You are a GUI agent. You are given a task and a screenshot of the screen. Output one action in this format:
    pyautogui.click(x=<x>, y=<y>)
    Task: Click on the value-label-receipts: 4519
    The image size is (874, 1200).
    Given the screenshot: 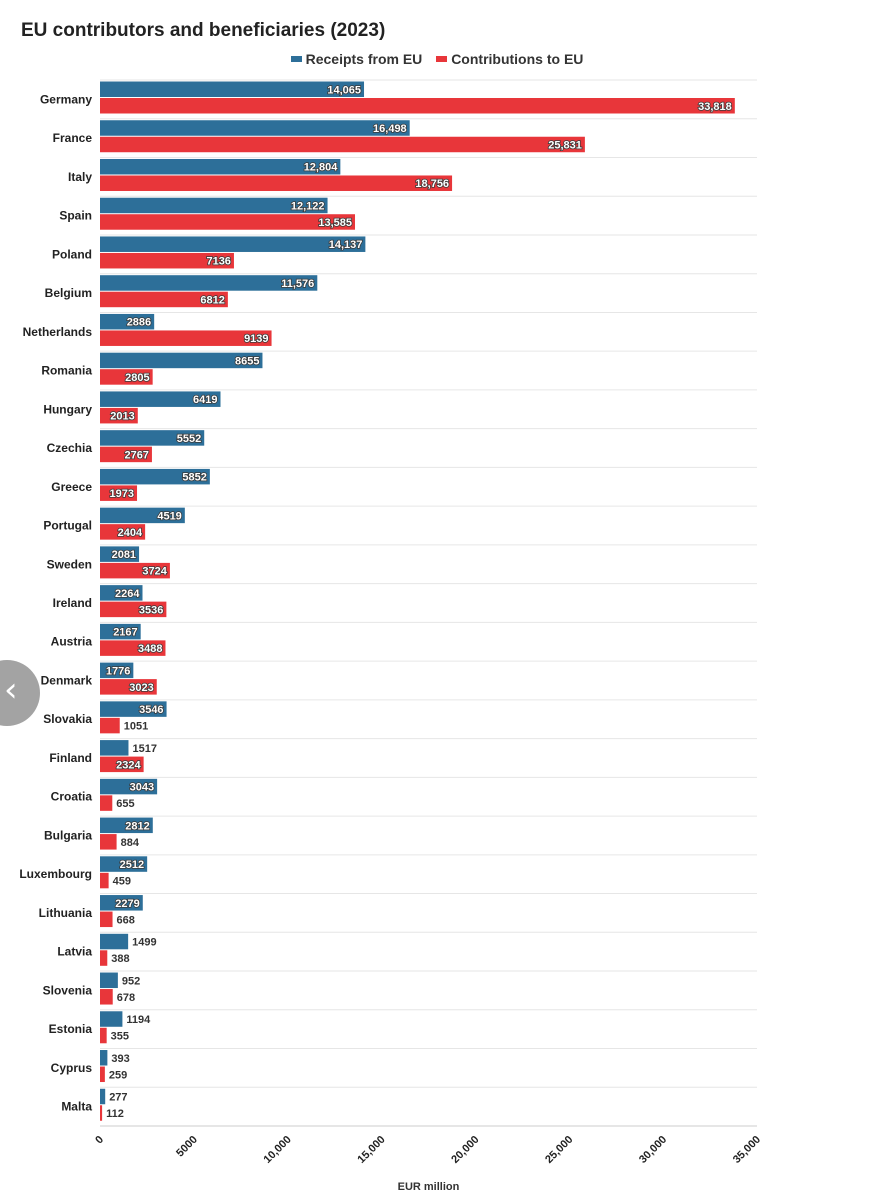 What is the action you would take?
    pyautogui.click(x=169, y=516)
    